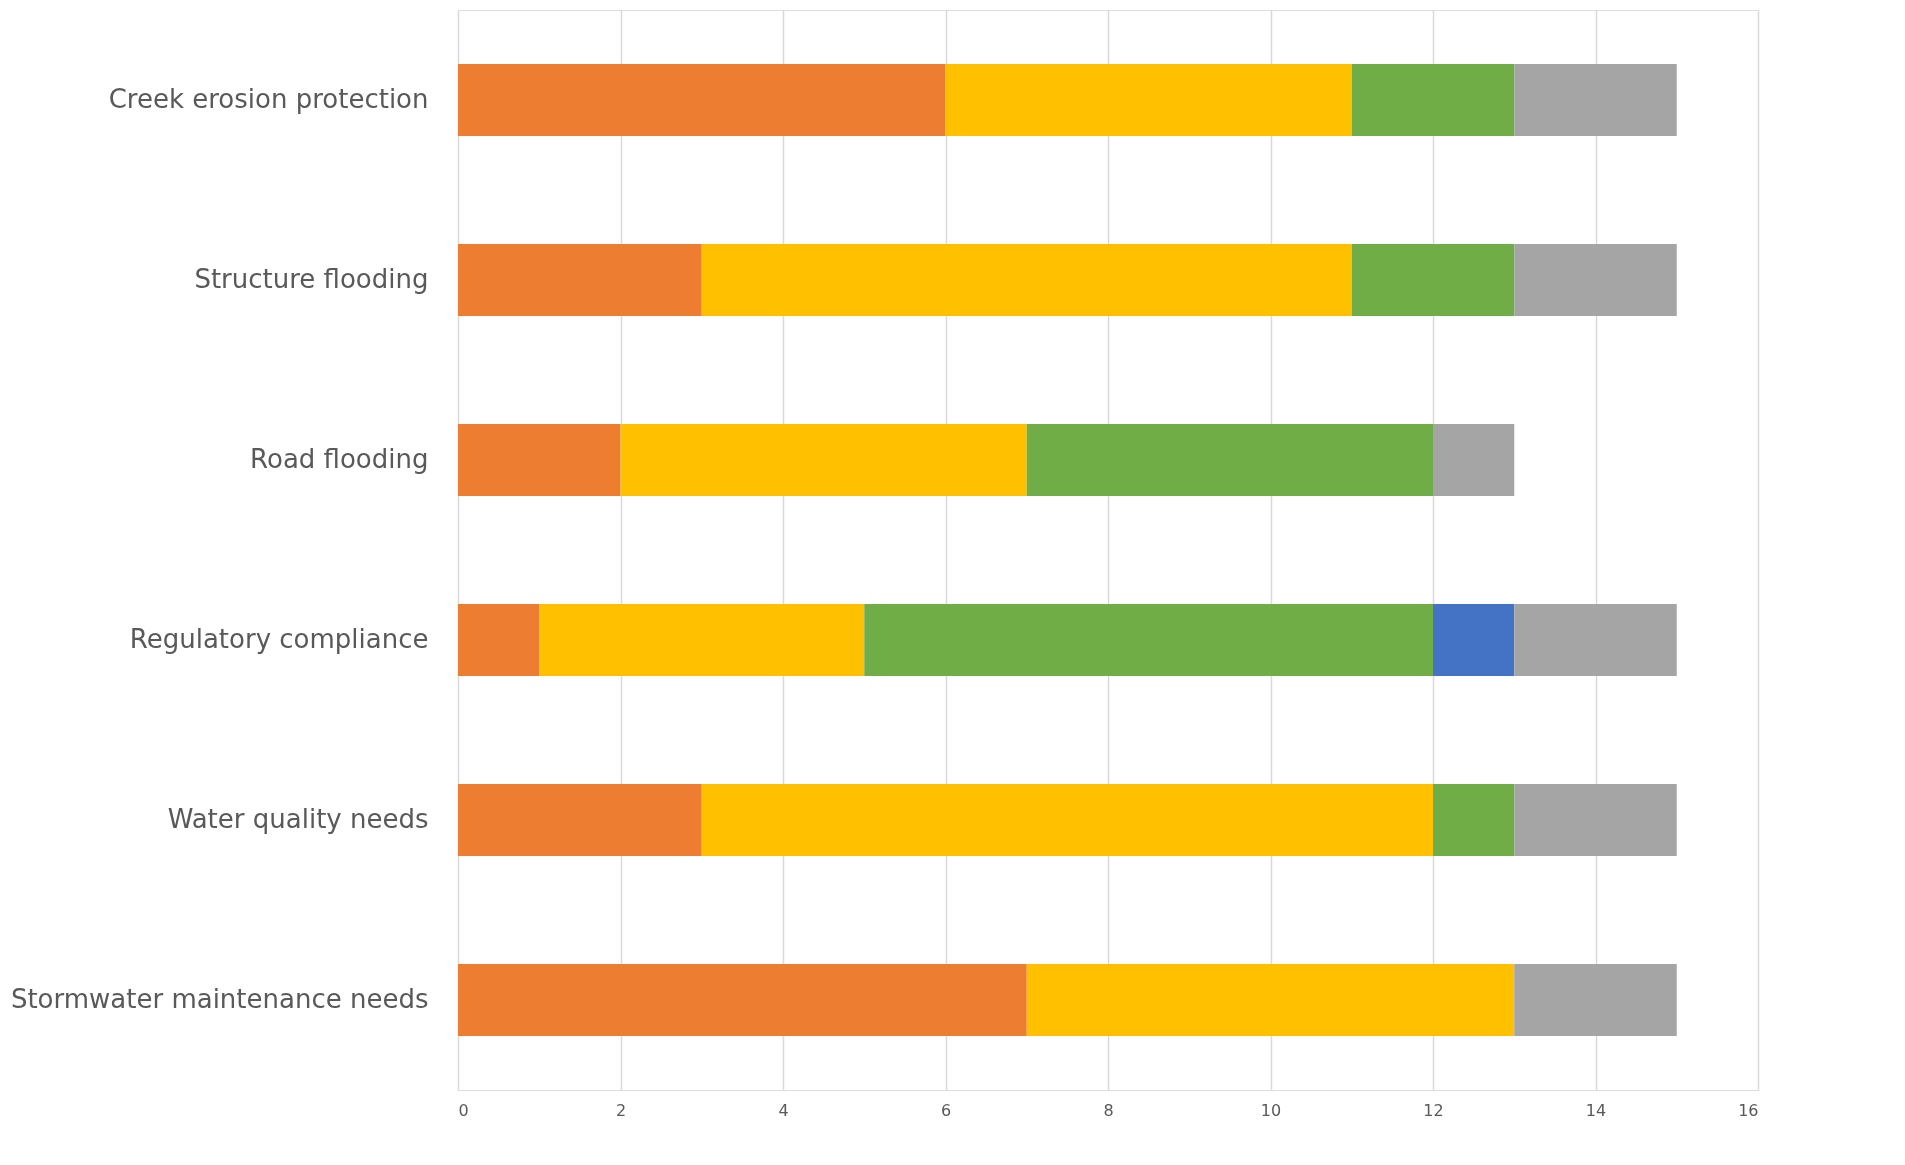 The height and width of the screenshot is (1165, 1905). I want to click on x-tick-label: 6, so click(946, 1110).